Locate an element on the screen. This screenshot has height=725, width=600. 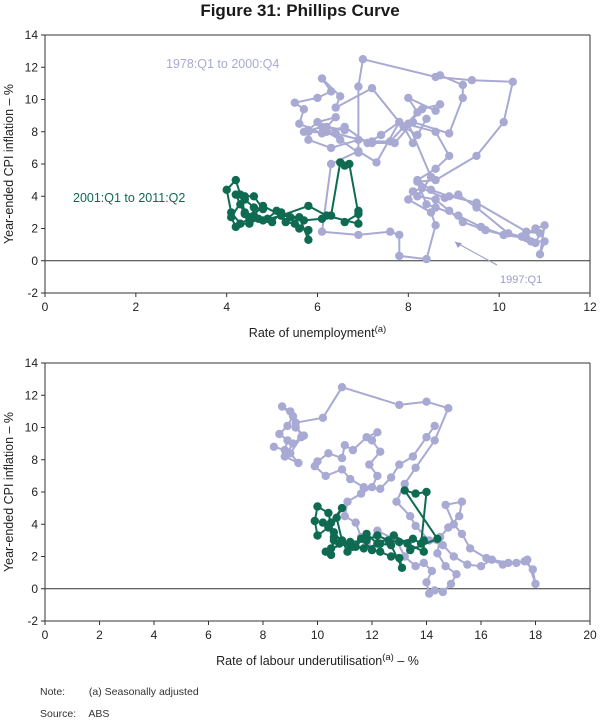
y-tick-label: -2 is located at coordinates (32, 293).